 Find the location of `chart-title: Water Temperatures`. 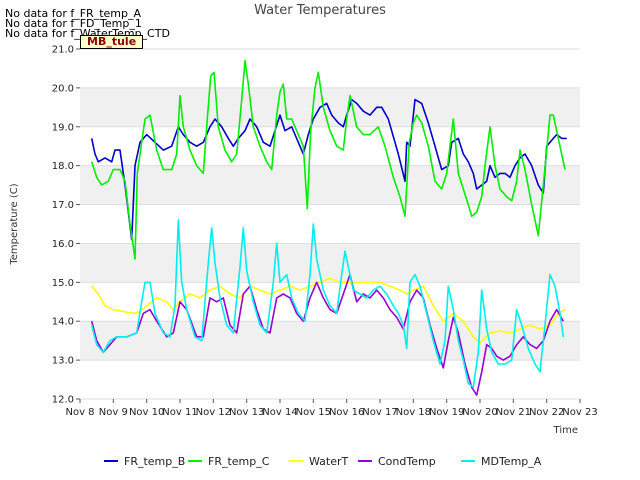

chart-title: Water Temperatures is located at coordinates (320, 10).